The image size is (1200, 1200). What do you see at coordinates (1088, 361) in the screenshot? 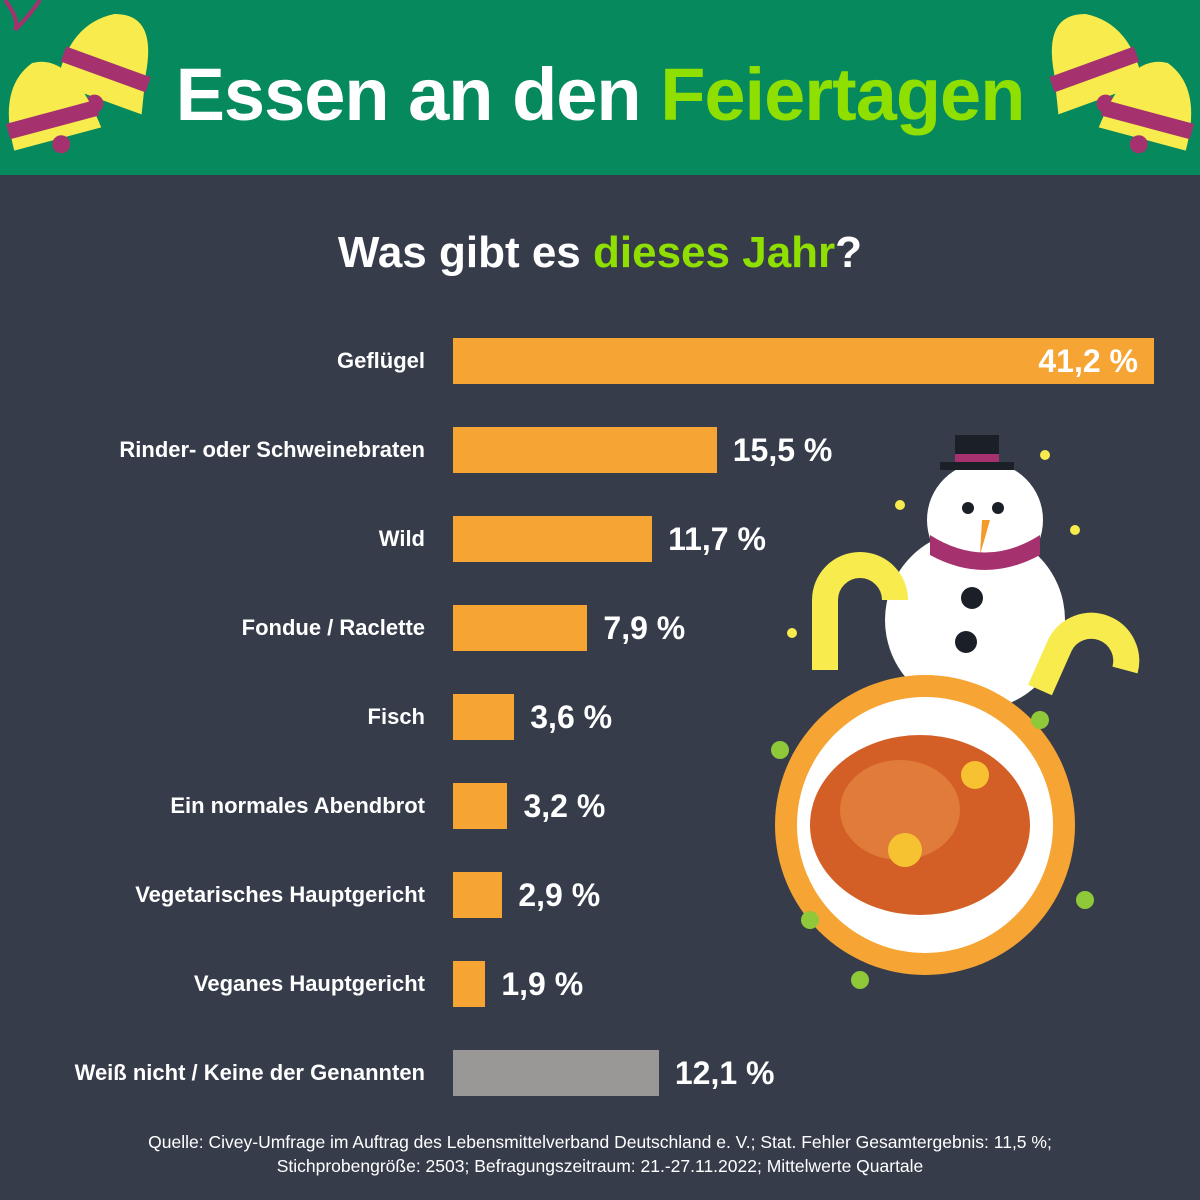
I see `value-label: 41,2 %` at bounding box center [1088, 361].